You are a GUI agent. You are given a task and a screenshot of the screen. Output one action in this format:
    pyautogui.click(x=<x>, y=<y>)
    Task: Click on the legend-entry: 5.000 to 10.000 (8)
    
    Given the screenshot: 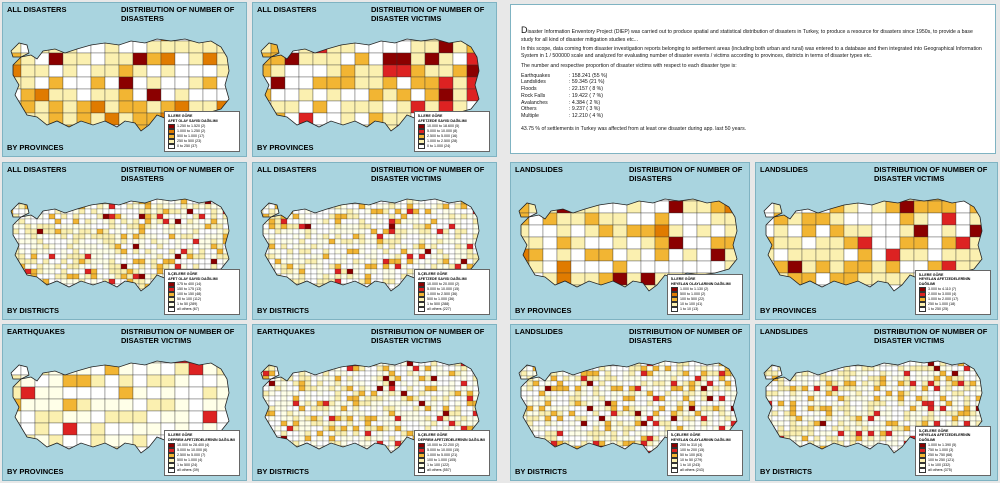 What is the action you would take?
    pyautogui.click(x=452, y=131)
    